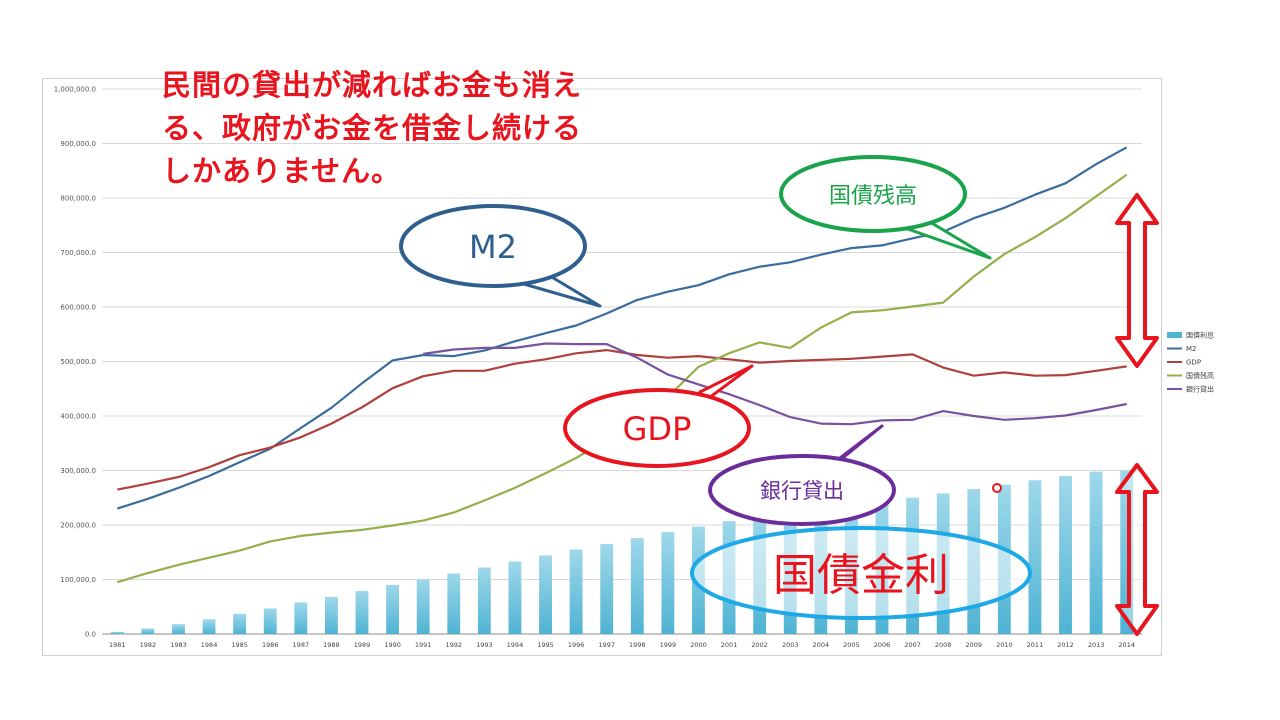 This screenshot has height=720, width=1280. Describe the element at coordinates (1200, 335) in the screenshot. I see `legend-label: 国債利息` at that location.